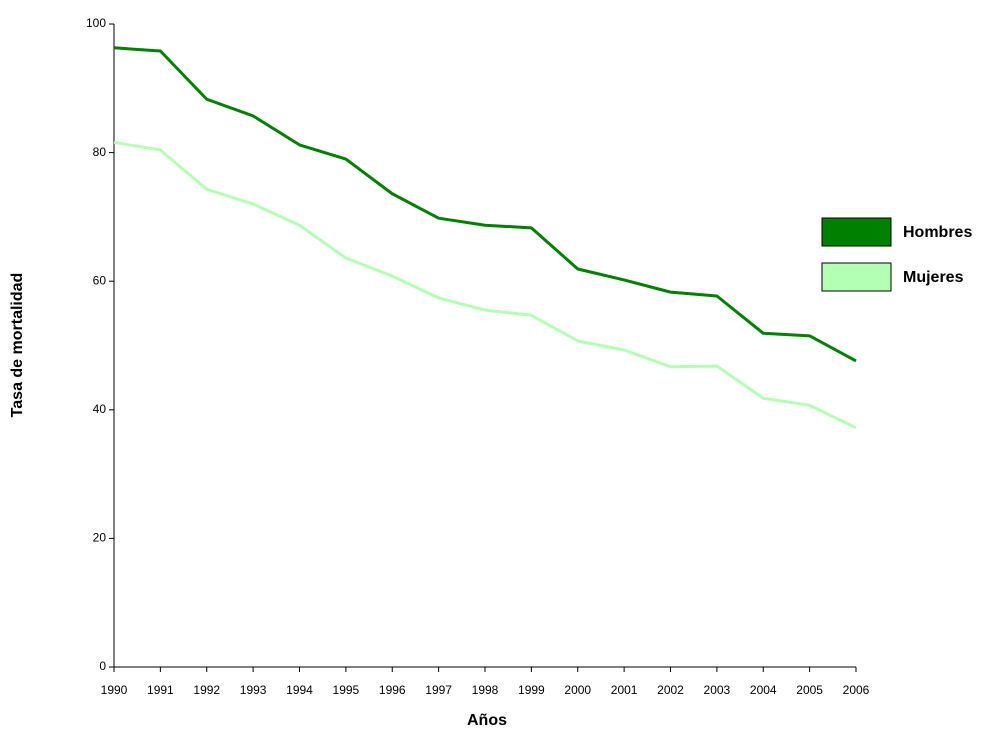  Describe the element at coordinates (531, 690) in the screenshot. I see `x-tick-label: 1999` at that location.